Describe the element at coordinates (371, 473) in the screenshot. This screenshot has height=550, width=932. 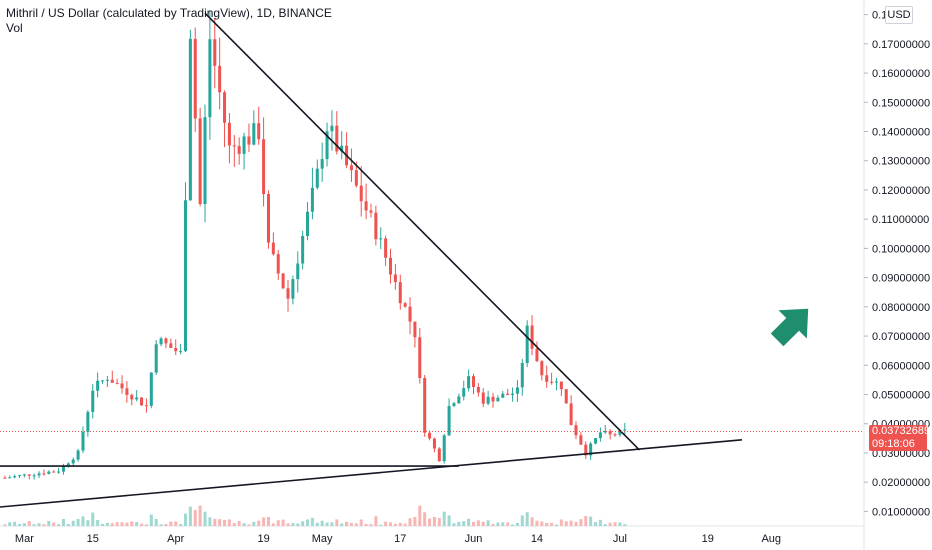
I see `trendline-ascending-support` at that location.